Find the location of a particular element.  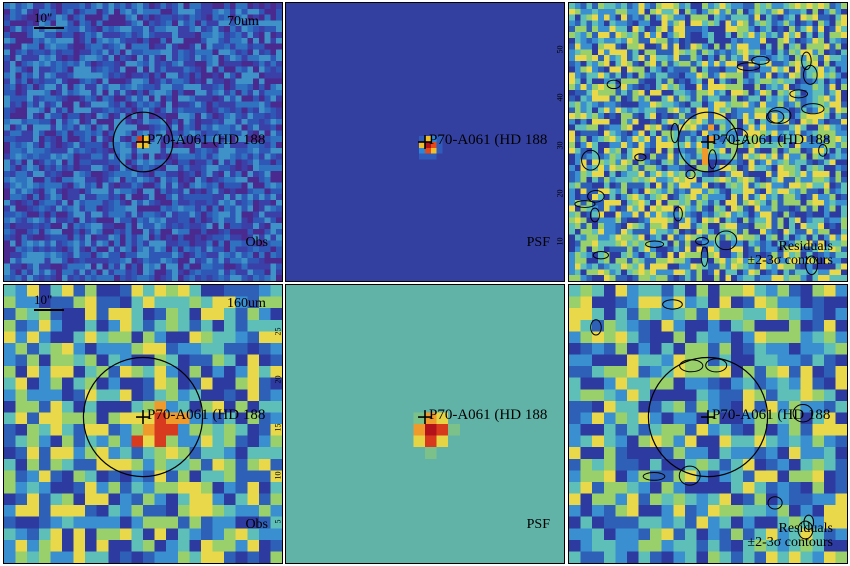

tick-label: 25 is located at coordinates (278, 331).